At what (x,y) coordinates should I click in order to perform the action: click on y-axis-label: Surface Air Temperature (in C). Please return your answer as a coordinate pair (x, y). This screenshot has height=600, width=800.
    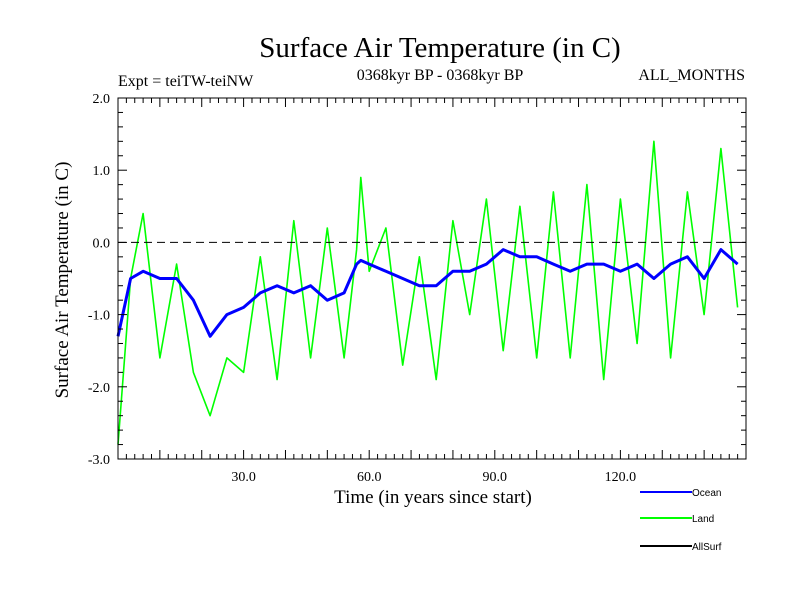
    Looking at the image, I should click on (62, 280).